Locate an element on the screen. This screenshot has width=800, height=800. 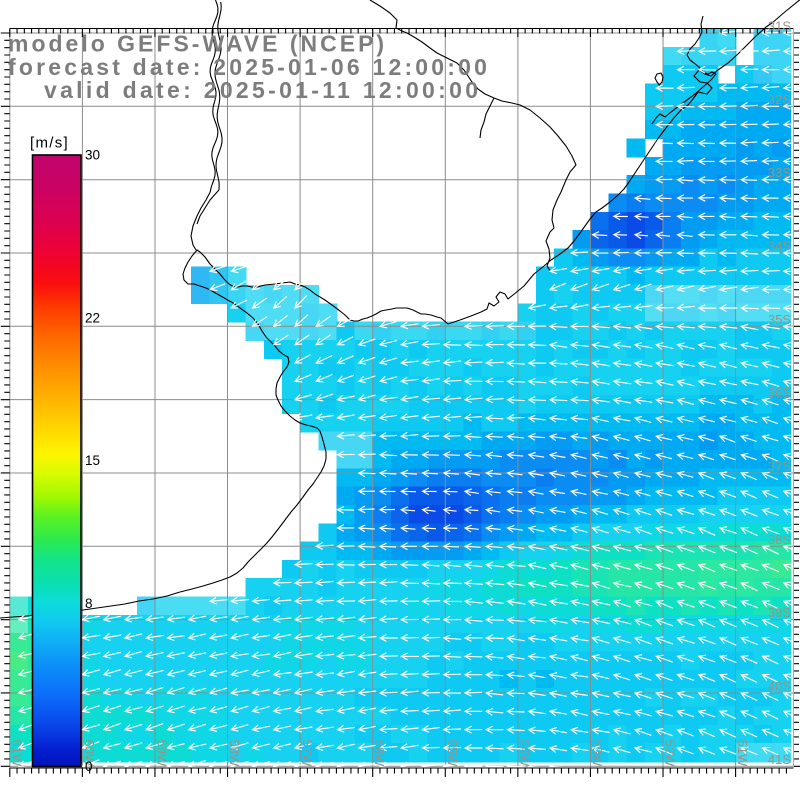
svg-text: 35S is located at coordinates (779, 319).